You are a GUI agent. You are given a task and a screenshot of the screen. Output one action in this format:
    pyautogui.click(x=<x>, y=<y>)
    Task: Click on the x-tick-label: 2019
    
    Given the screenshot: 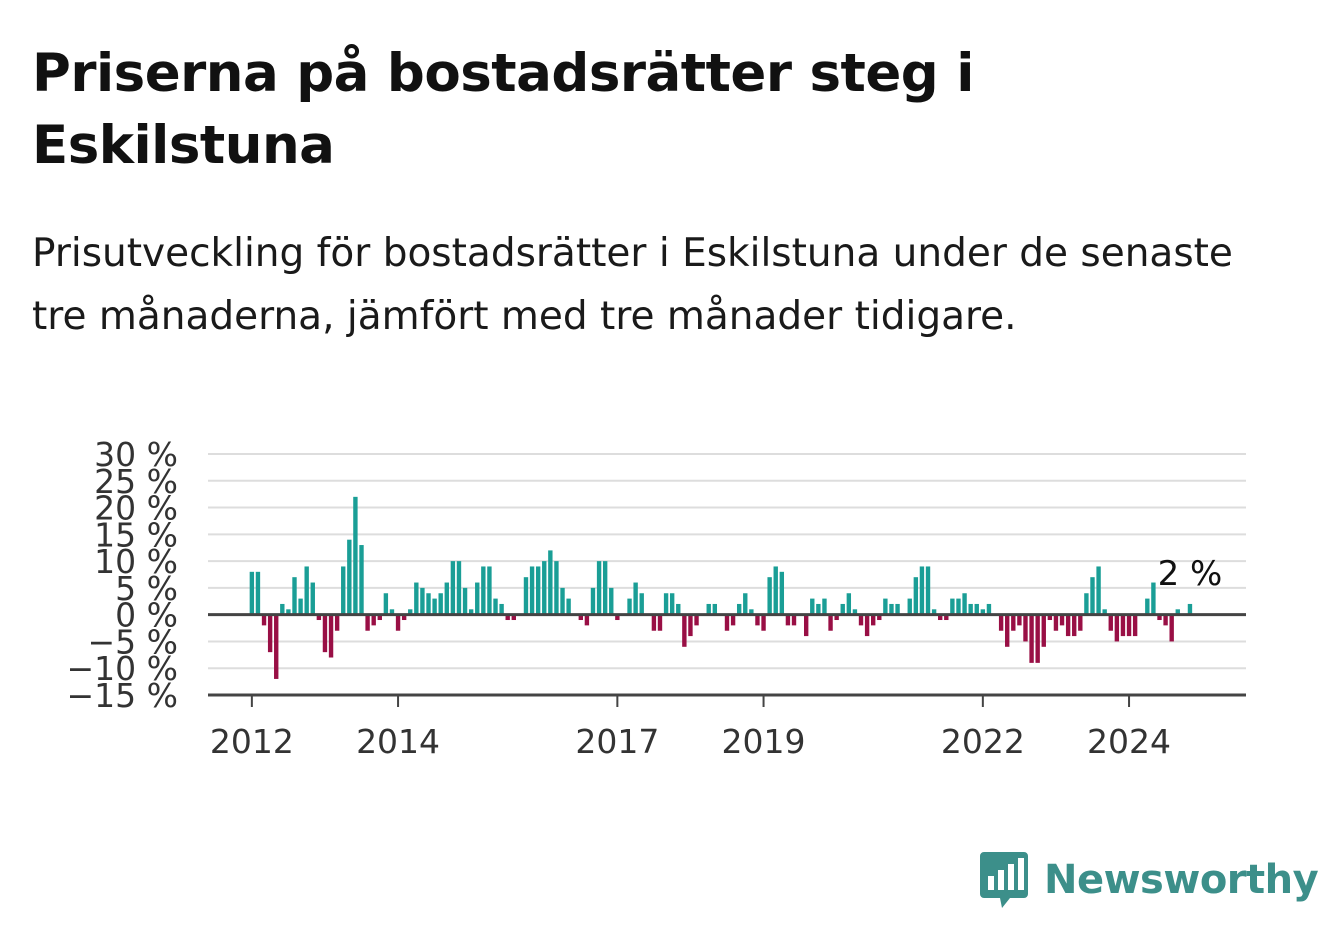 What is the action you would take?
    pyautogui.click(x=764, y=741)
    